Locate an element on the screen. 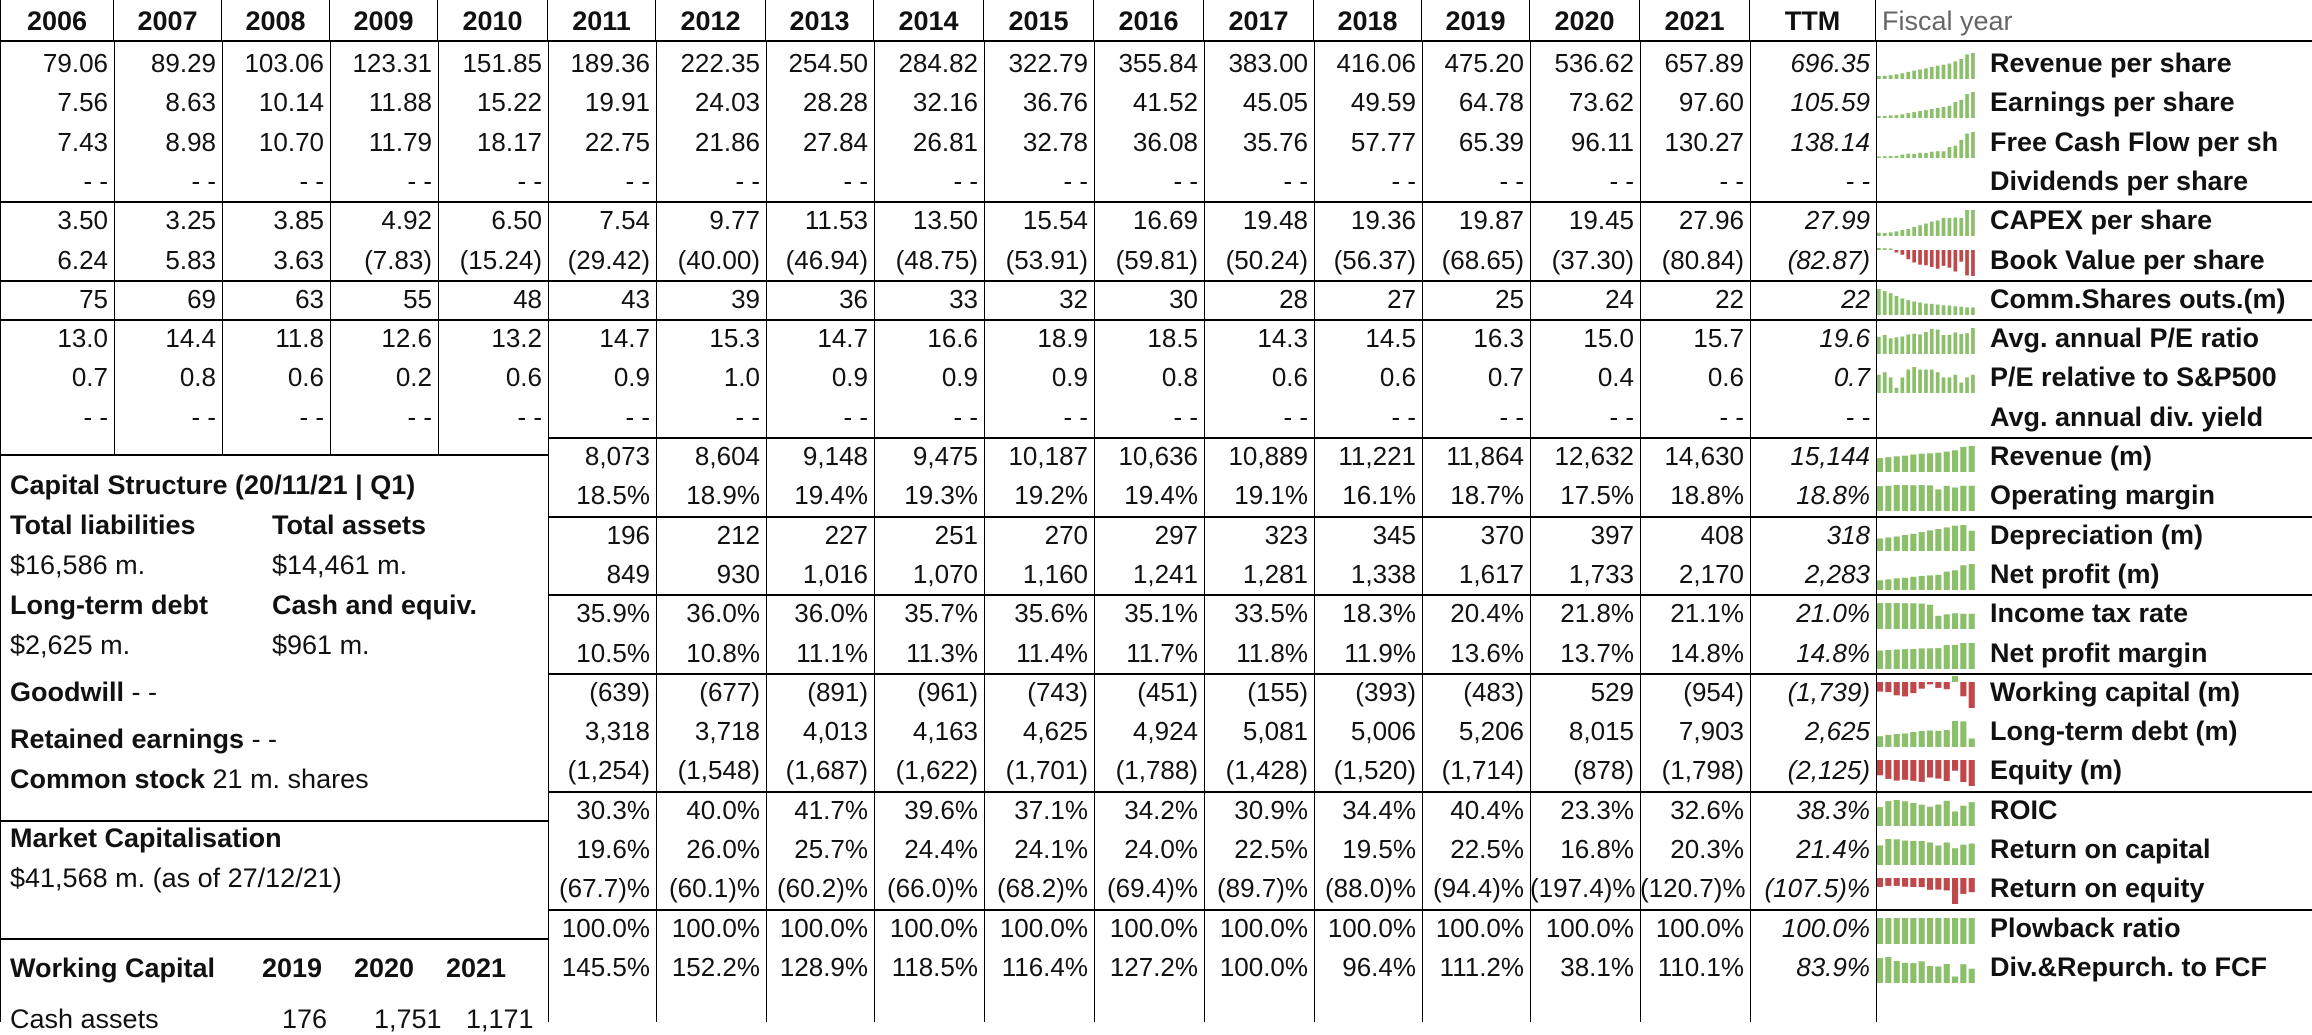 The height and width of the screenshot is (1035, 2312). left-panel-label: Total liabilities is located at coordinates (103, 525).